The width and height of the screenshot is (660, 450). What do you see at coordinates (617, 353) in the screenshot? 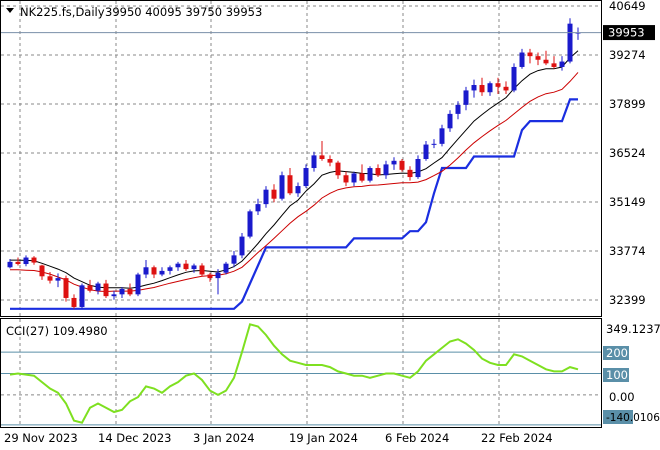
I see `cci-tick: 200` at bounding box center [617, 353].